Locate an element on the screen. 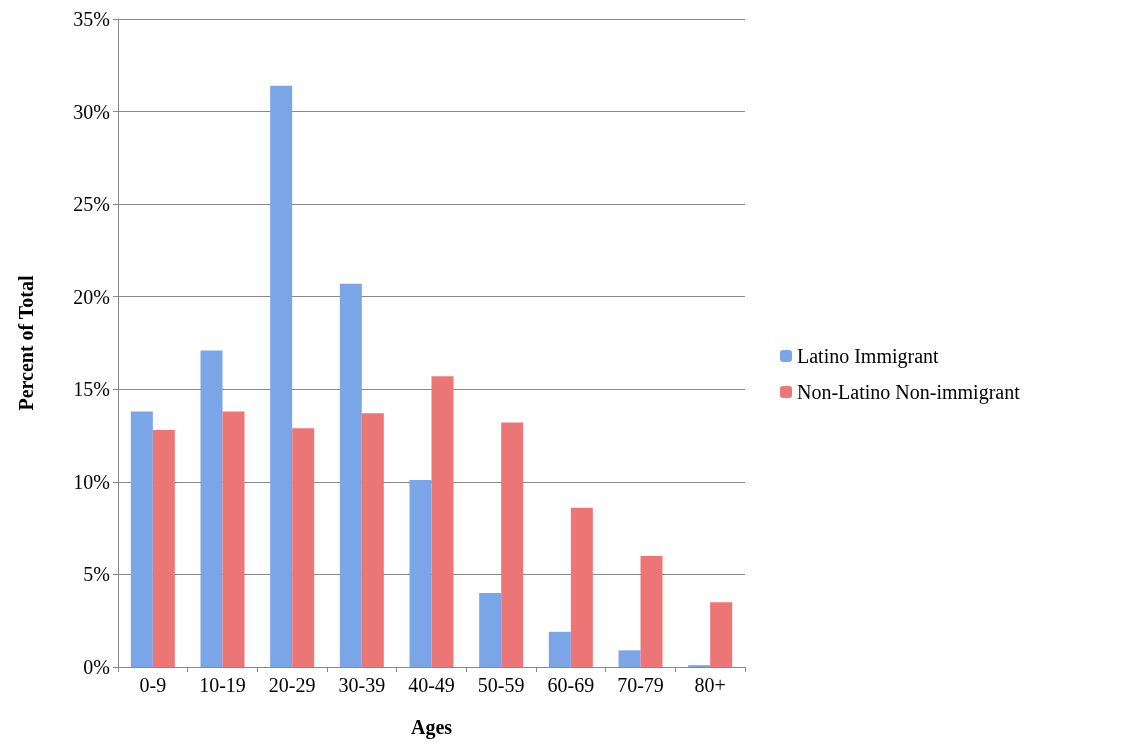 The image size is (1133, 748). y-tick-label: 20% is located at coordinates (91, 296).